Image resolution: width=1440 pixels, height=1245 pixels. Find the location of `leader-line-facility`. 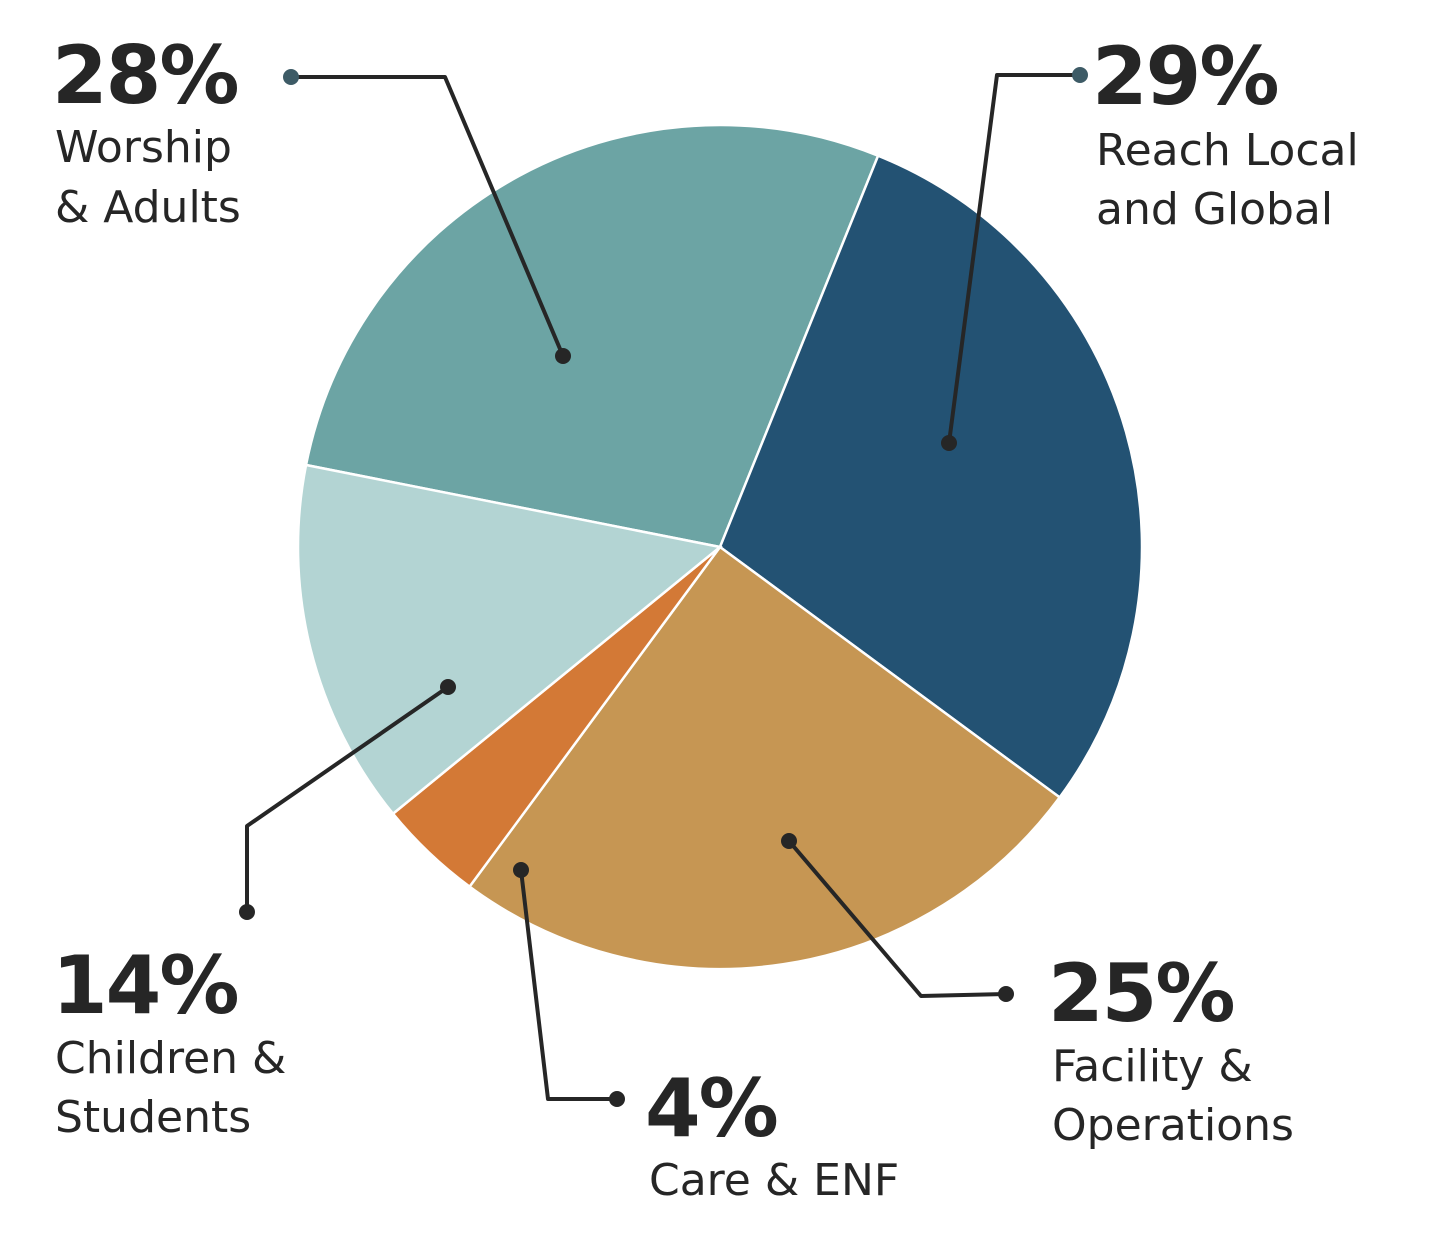

leader-line-facility is located at coordinates (897, 918).